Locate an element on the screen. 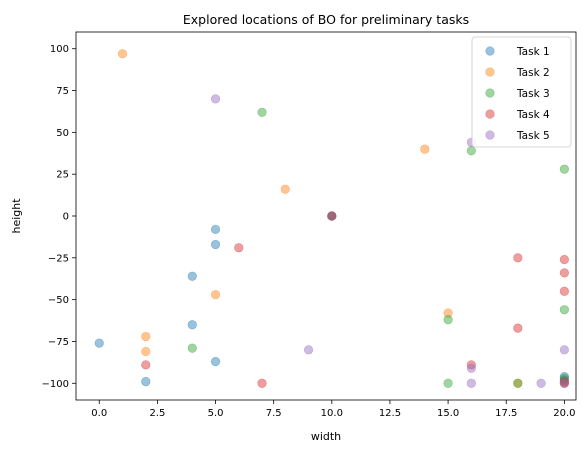 Image resolution: width=583 pixels, height=455 pixels. y-tick-label: −75 is located at coordinates (58, 342).